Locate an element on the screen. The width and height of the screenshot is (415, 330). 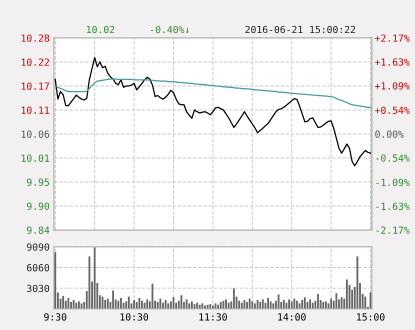
y-tick-label: 10.28 is located at coordinates (36, 38).